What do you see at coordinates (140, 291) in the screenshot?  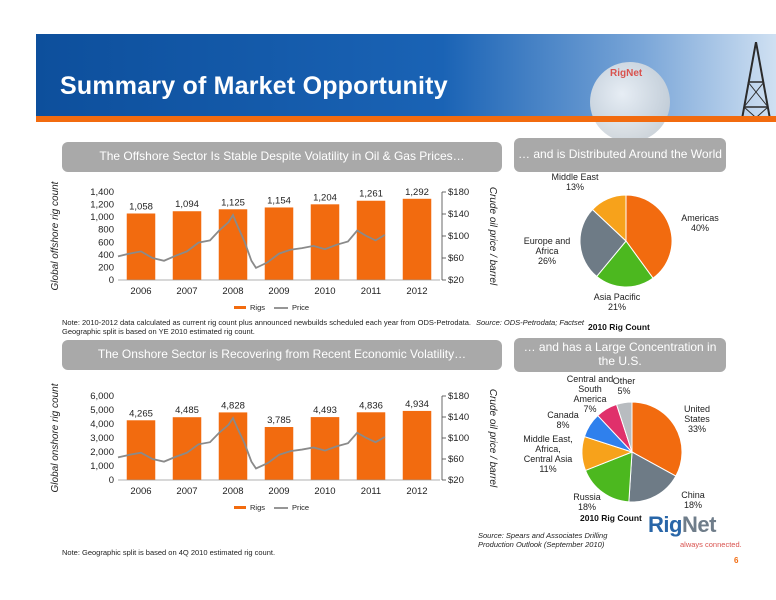 I see `offshore-x-tick: 2006` at bounding box center [140, 291].